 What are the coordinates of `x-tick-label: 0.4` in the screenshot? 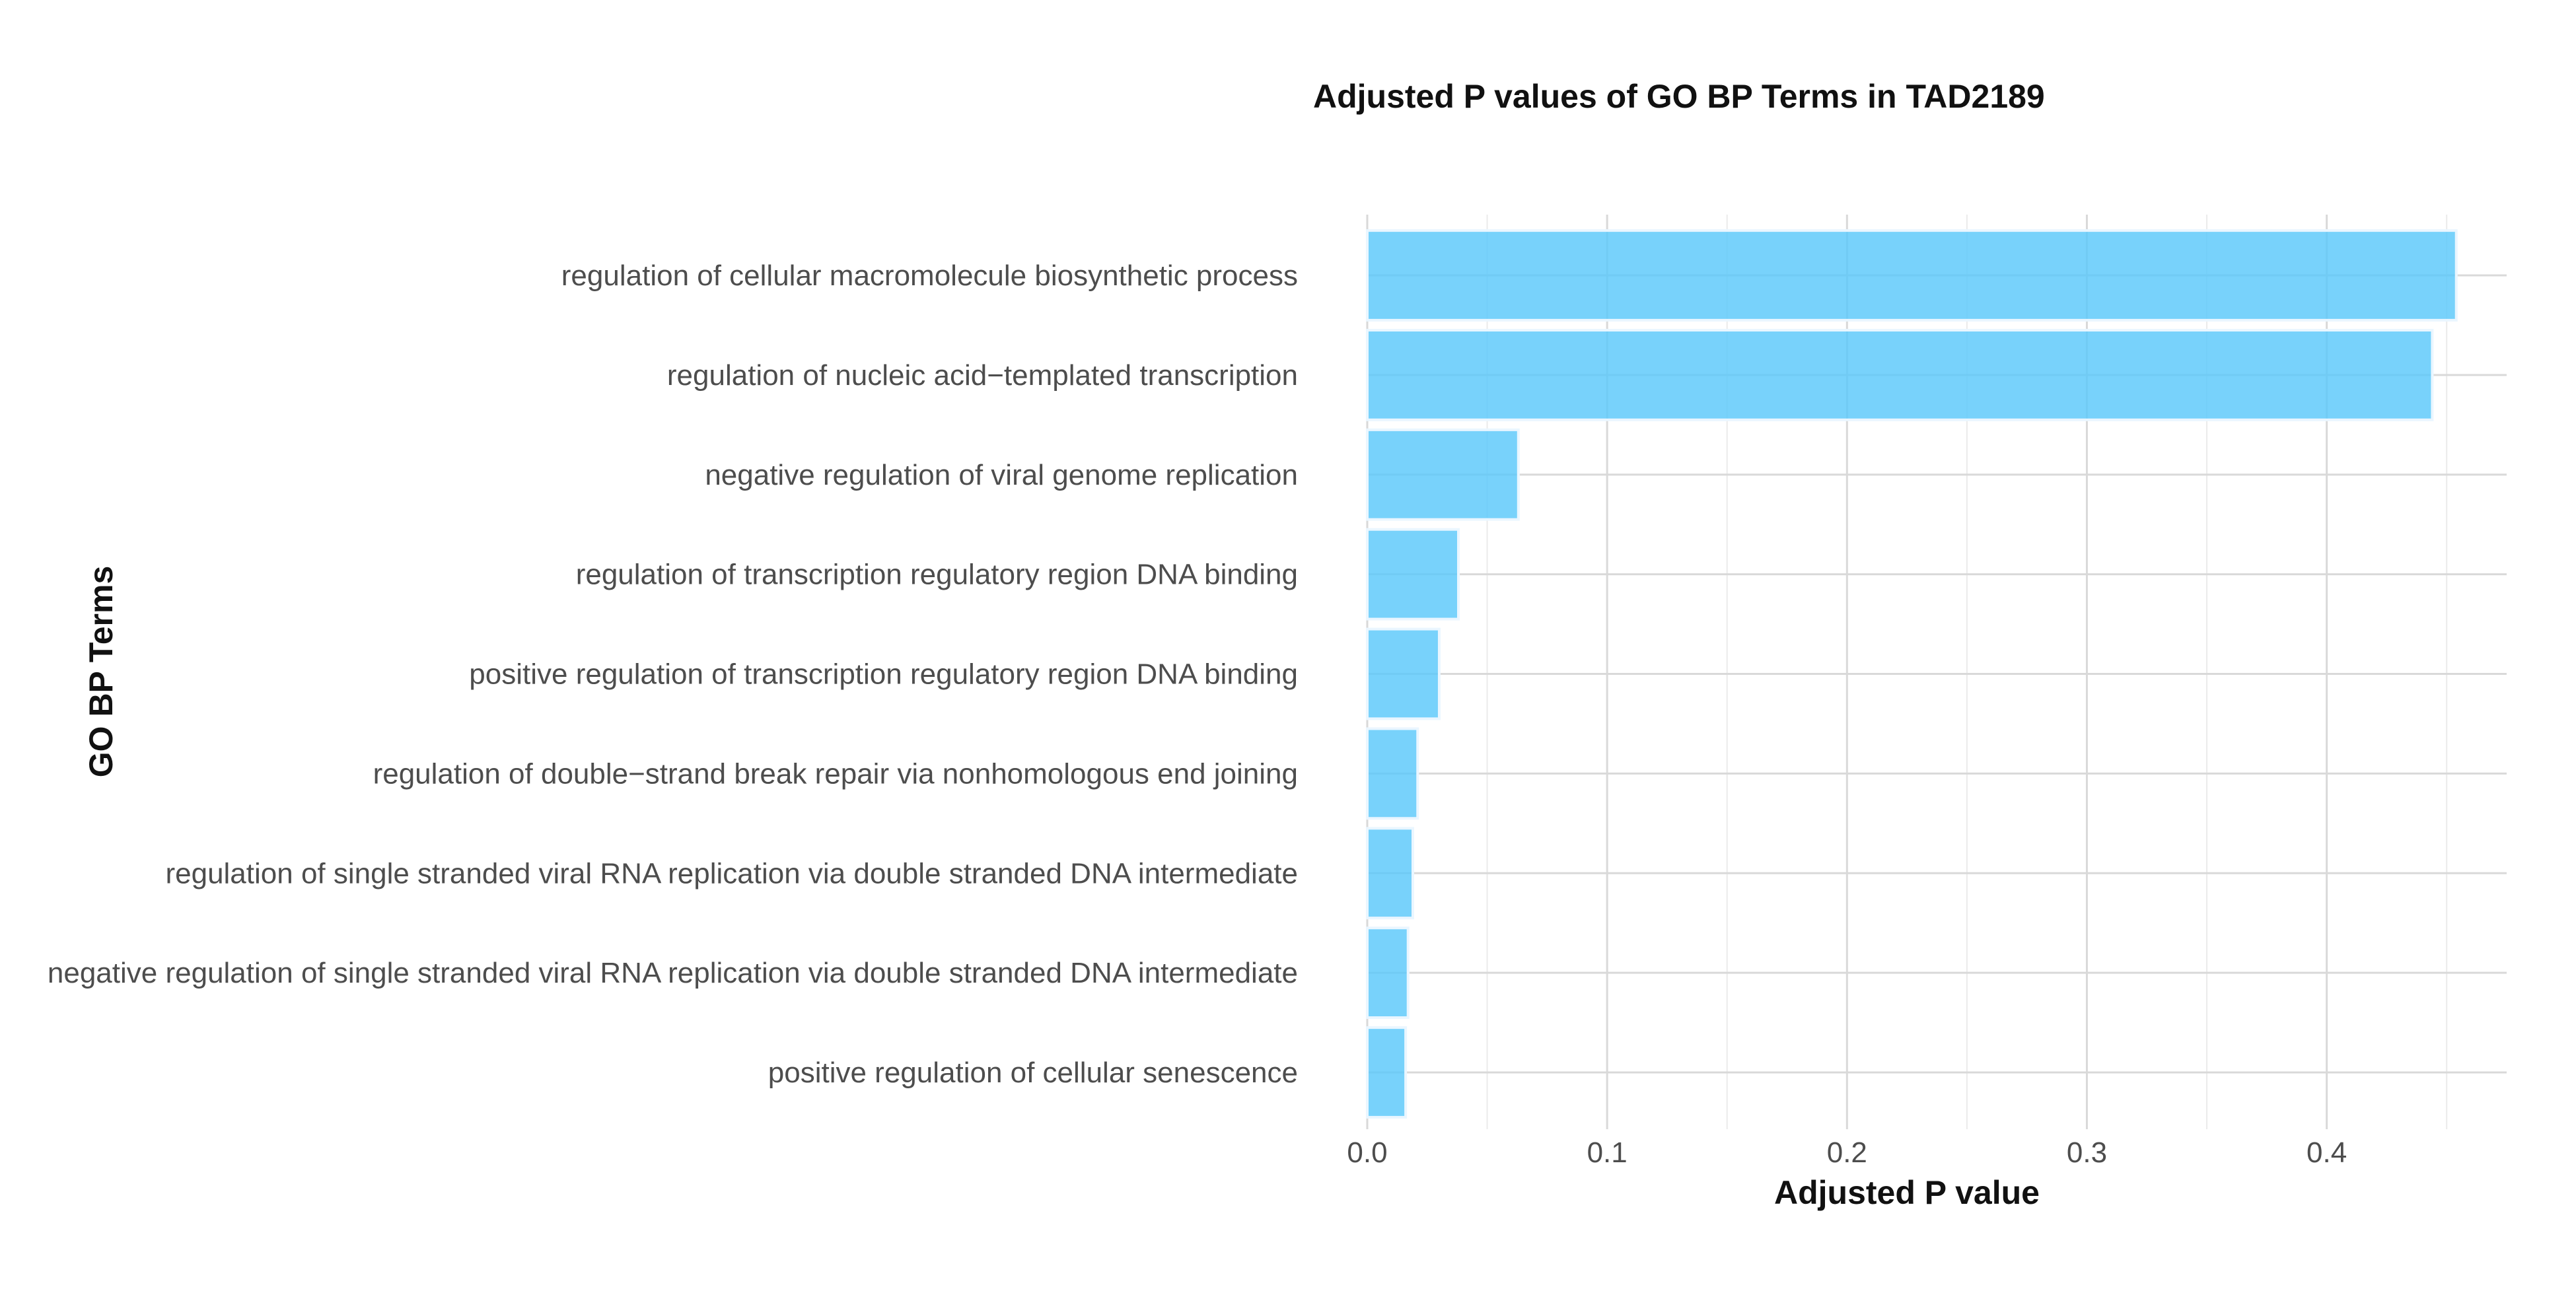 It's located at (2327, 1152).